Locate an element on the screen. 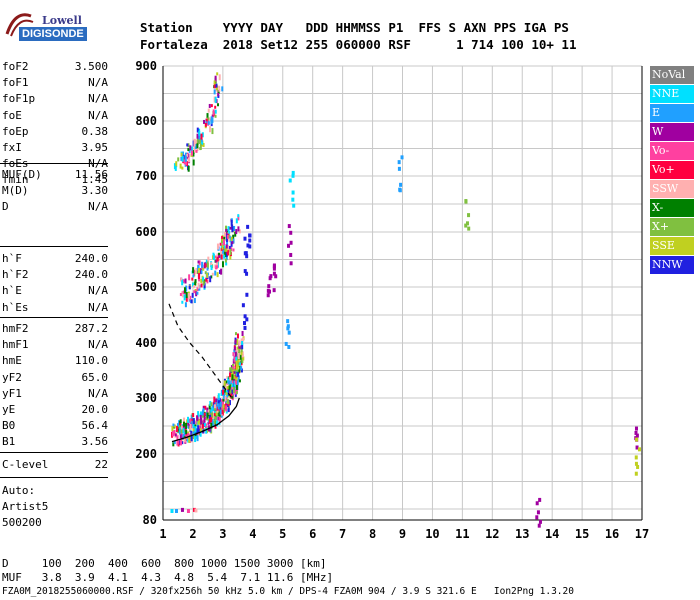  param-value: 240.0 is located at coordinates (91, 275).